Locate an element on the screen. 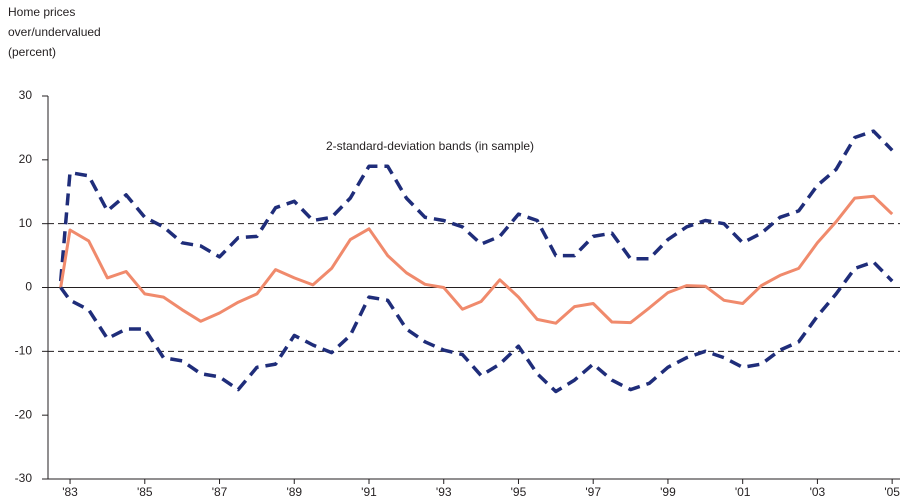 The image size is (907, 500). x-tick-label: '91 is located at coordinates (369, 492).